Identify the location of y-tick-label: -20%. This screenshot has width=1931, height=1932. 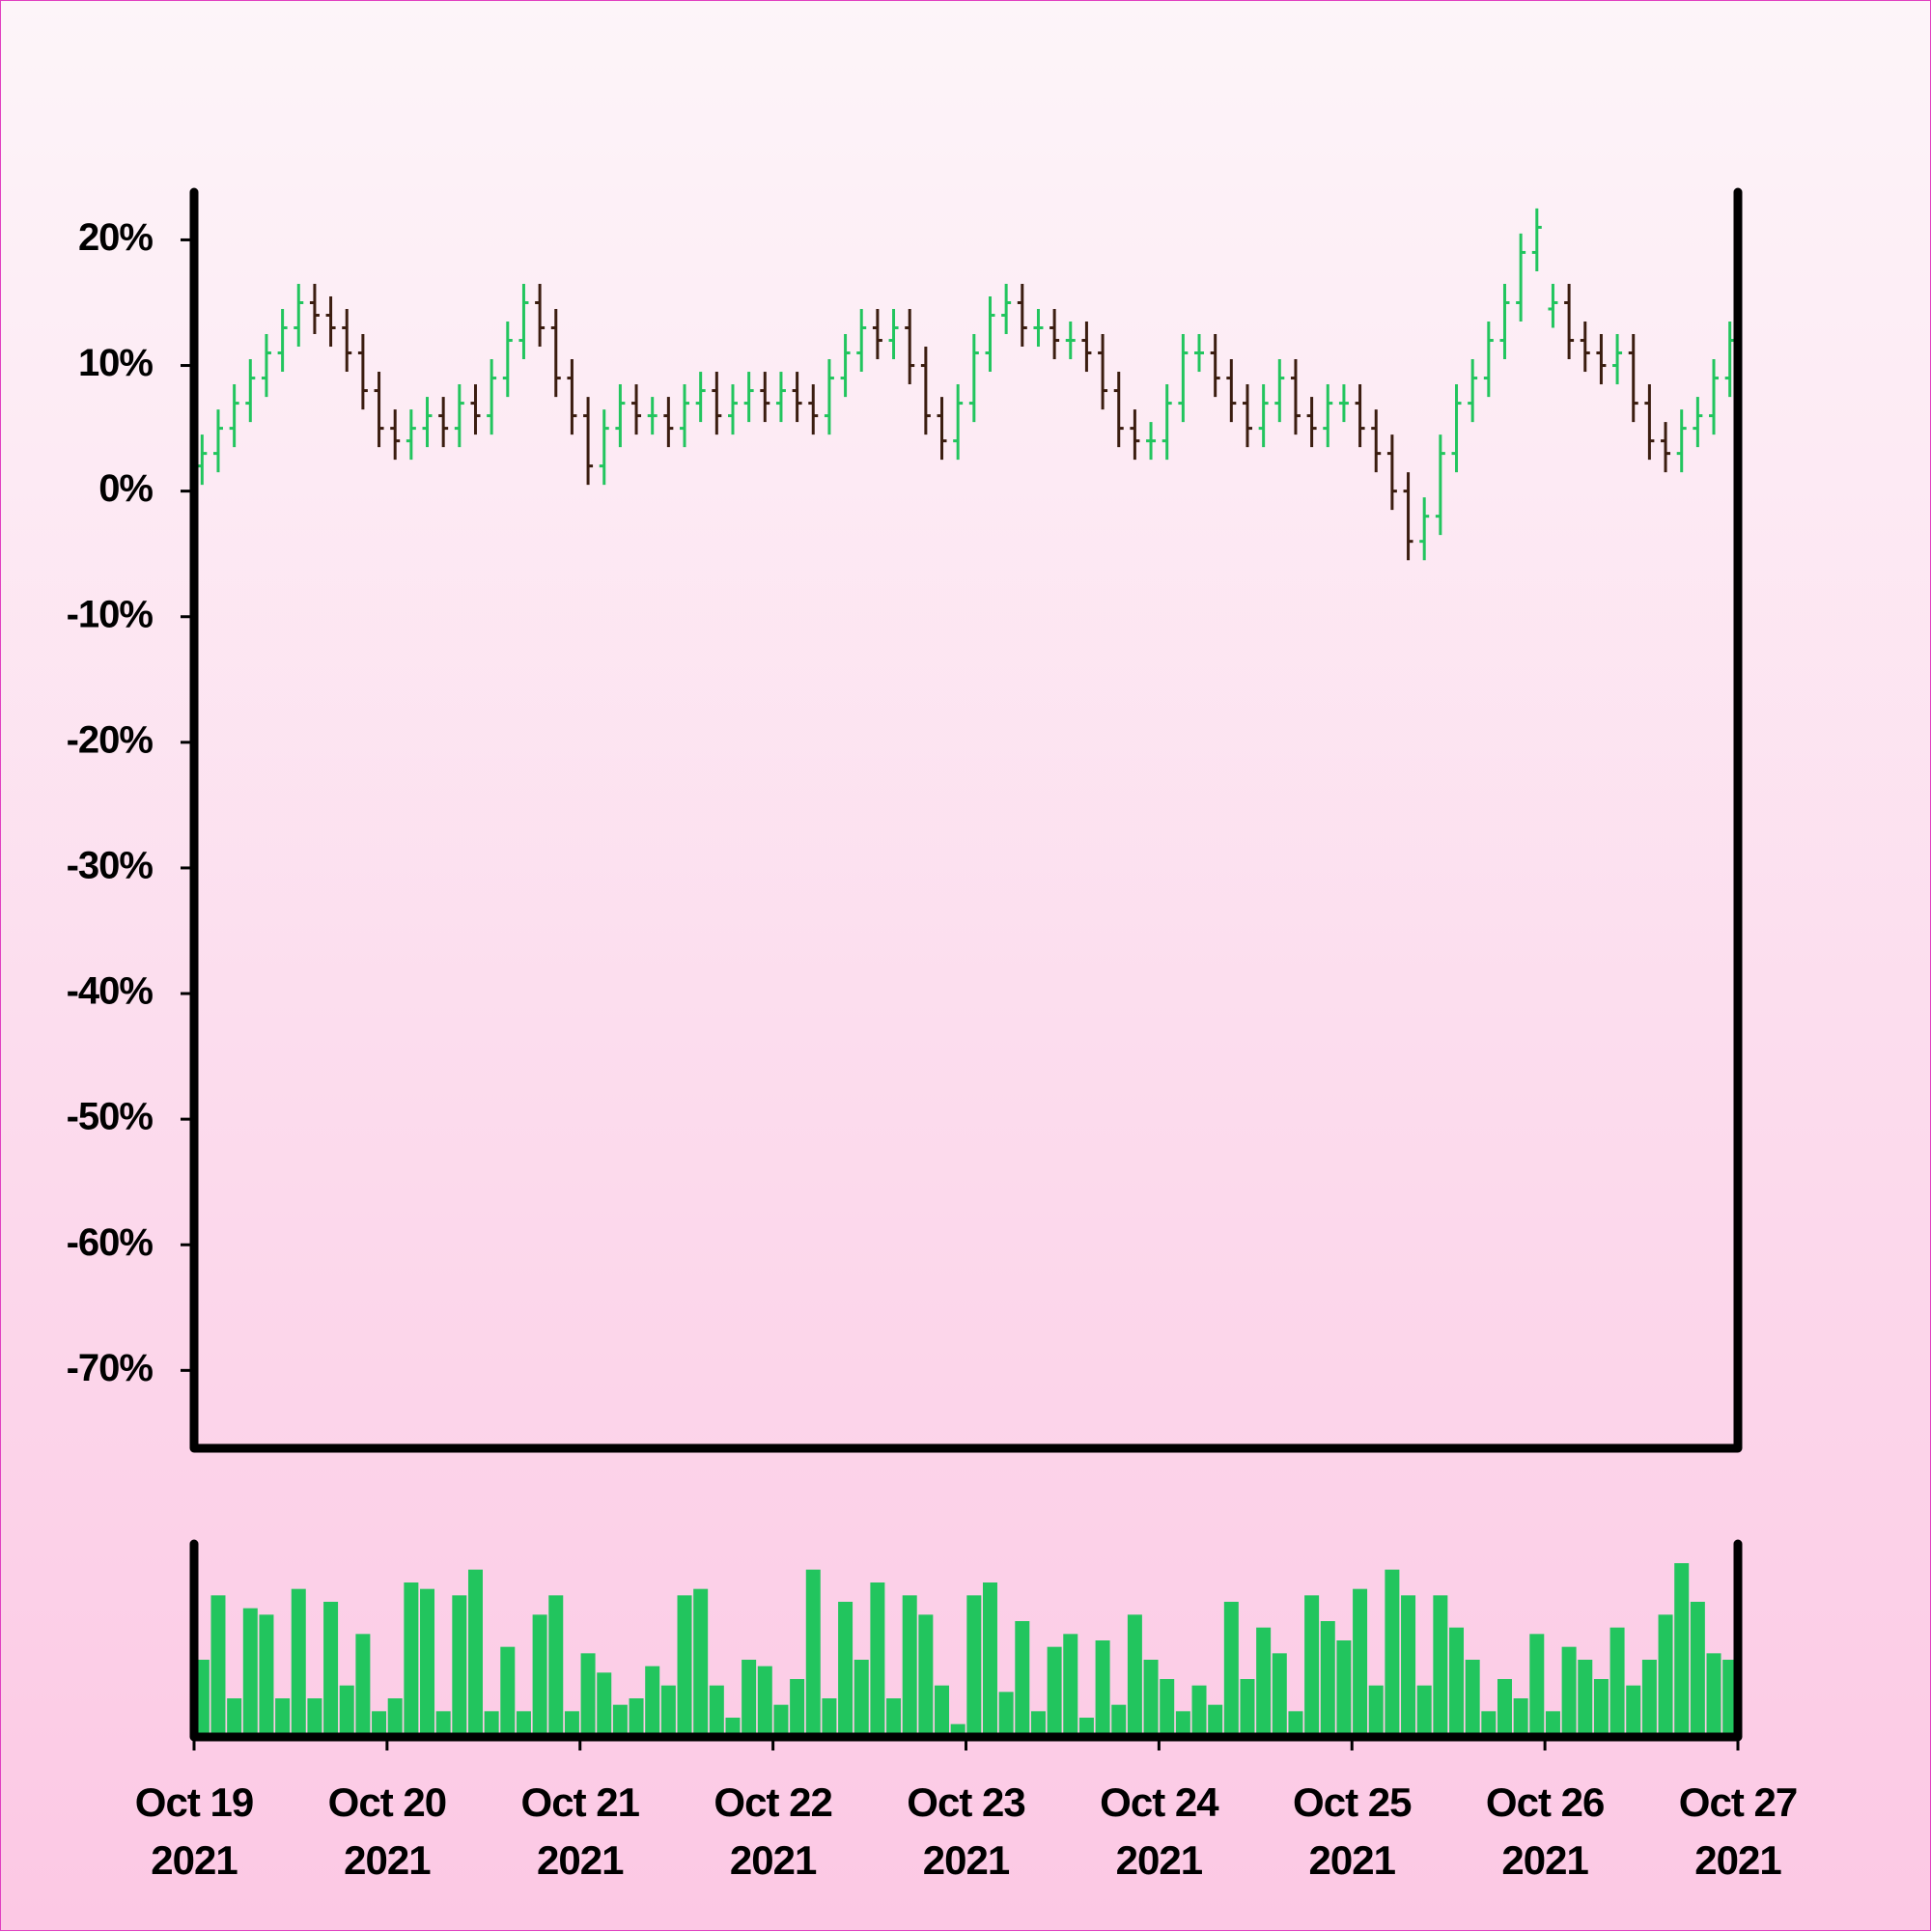
(110, 740).